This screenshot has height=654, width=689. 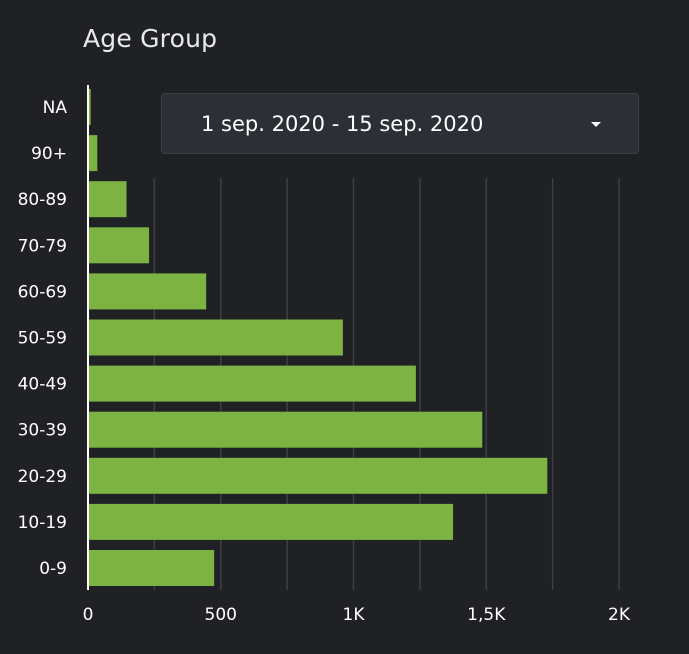 I want to click on x-tick-label: 2K, so click(x=619, y=615).